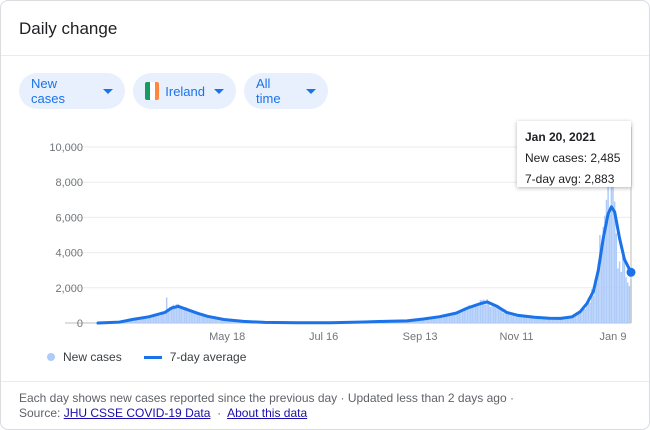  What do you see at coordinates (517, 337) in the screenshot?
I see `x-tick-label: Nov 11` at bounding box center [517, 337].